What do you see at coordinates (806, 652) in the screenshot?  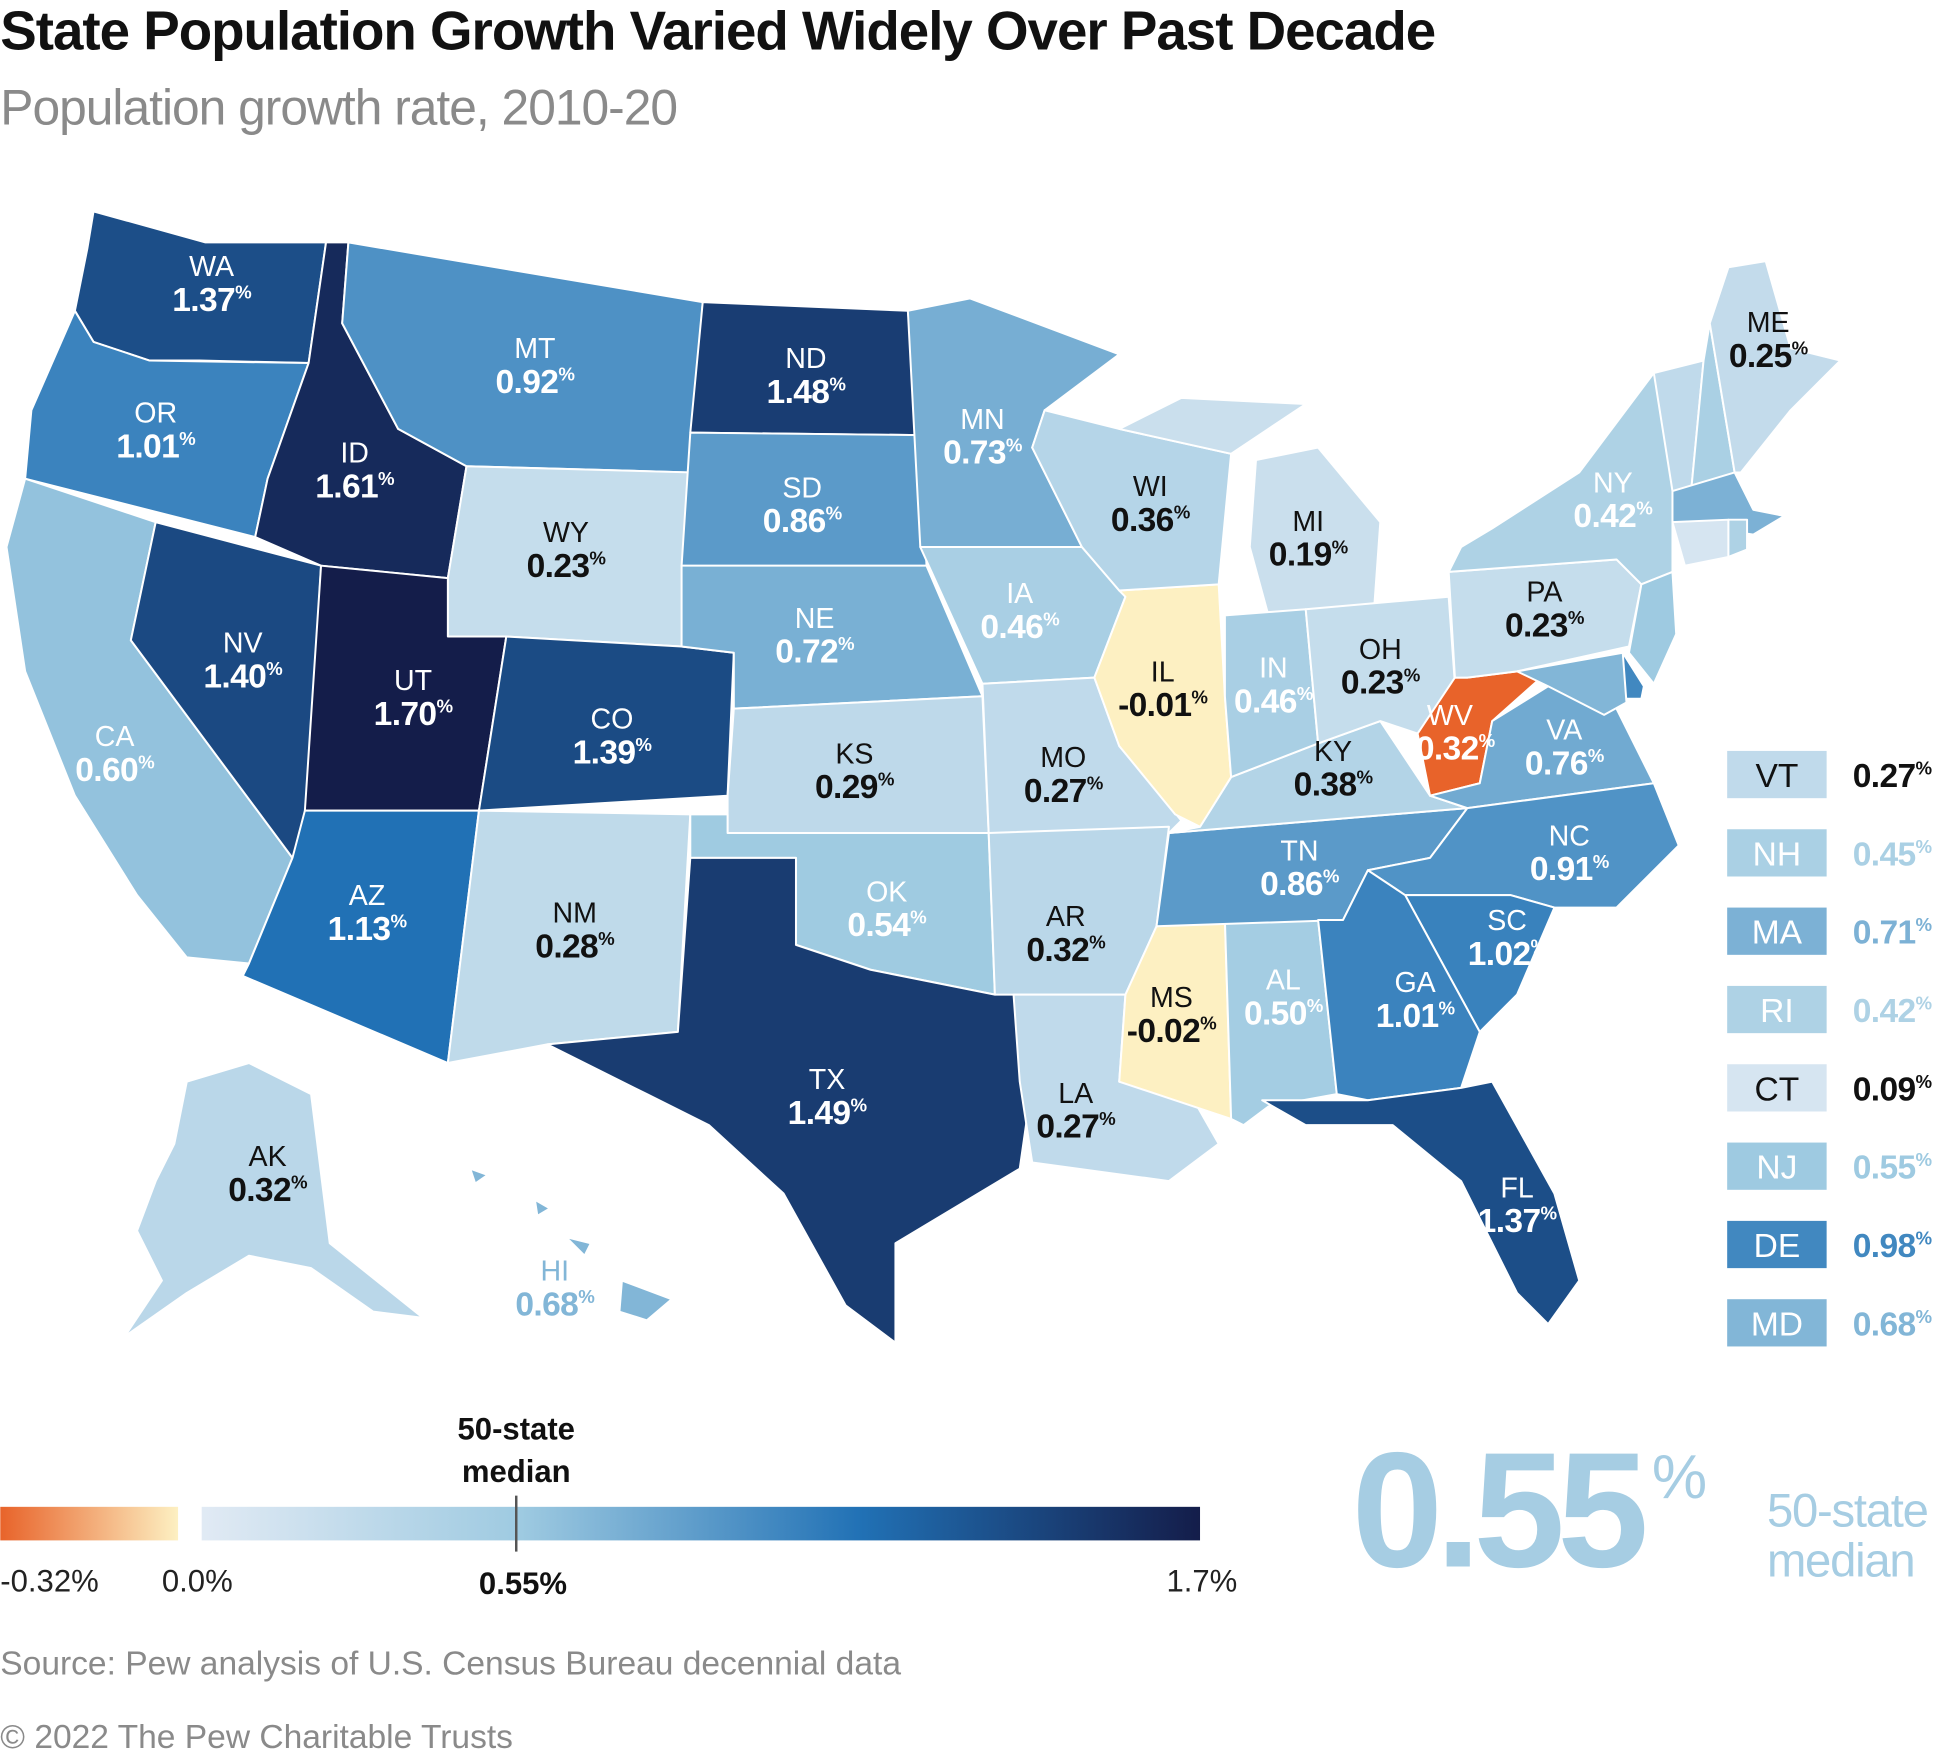 I see `state-value-number: 0.72` at bounding box center [806, 652].